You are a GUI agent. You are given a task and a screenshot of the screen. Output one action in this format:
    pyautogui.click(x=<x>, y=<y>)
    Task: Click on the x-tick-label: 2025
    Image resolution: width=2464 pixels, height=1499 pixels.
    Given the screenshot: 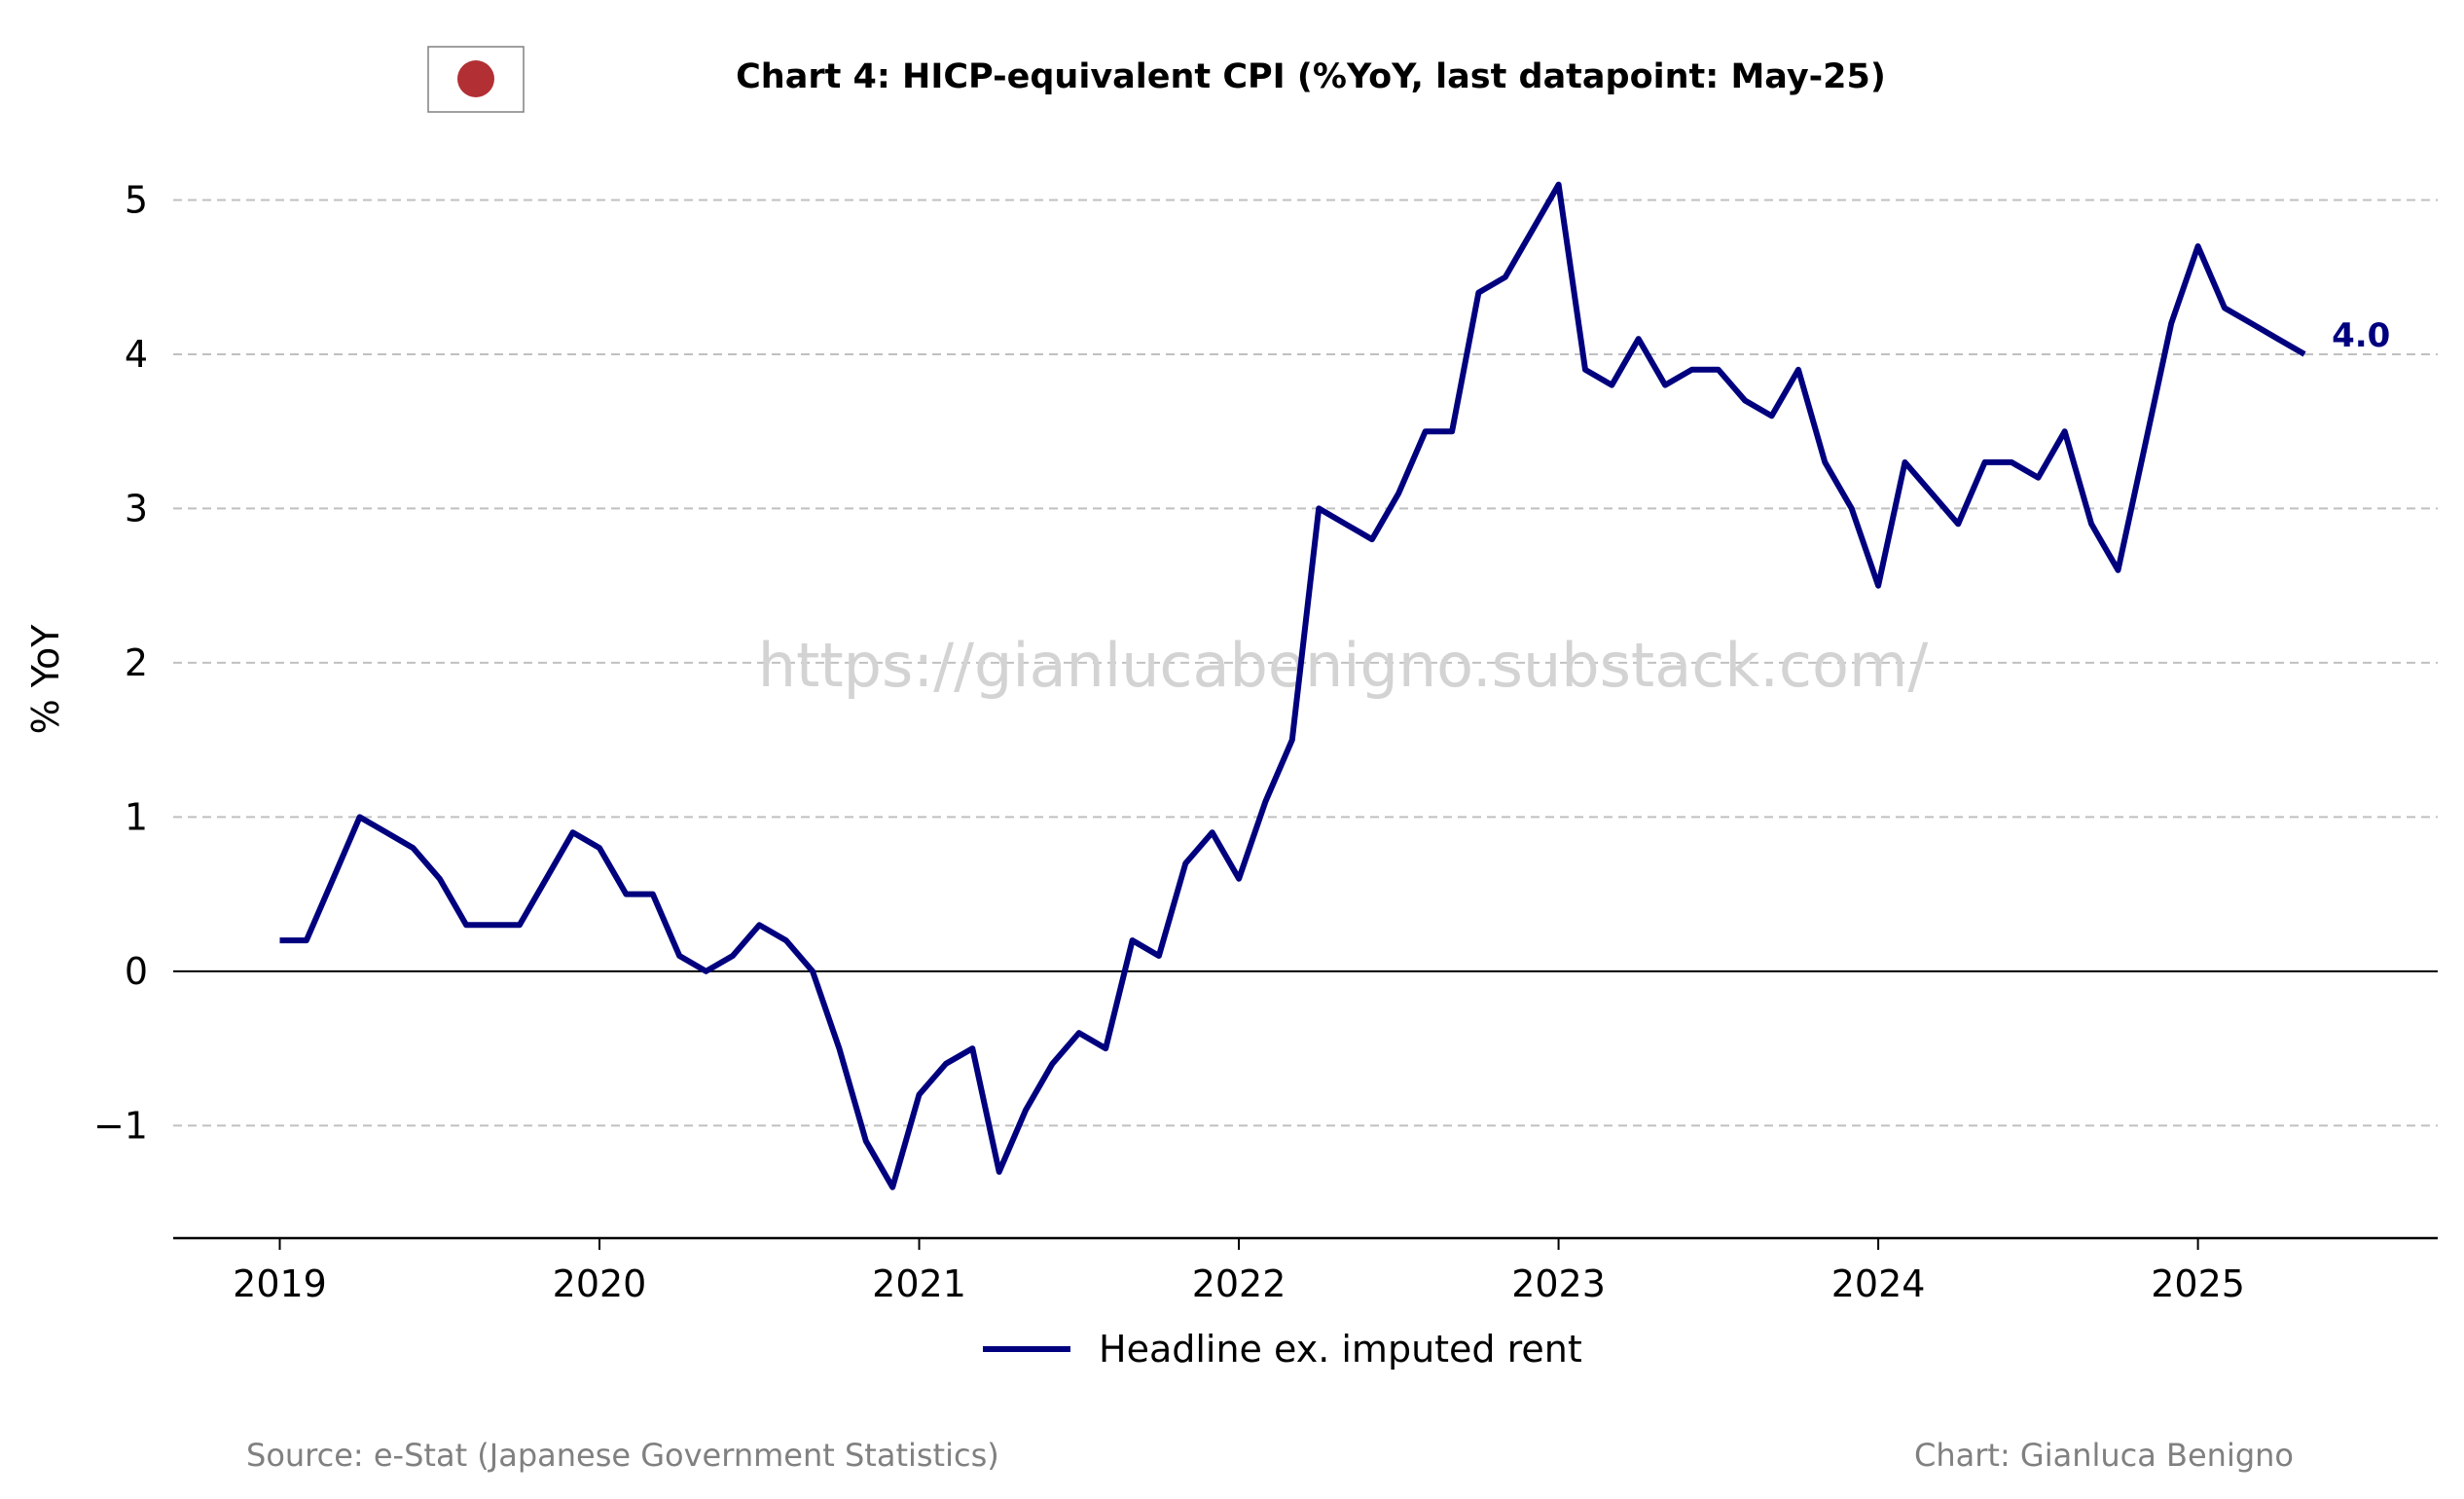 What is the action you would take?
    pyautogui.click(x=2198, y=1283)
    